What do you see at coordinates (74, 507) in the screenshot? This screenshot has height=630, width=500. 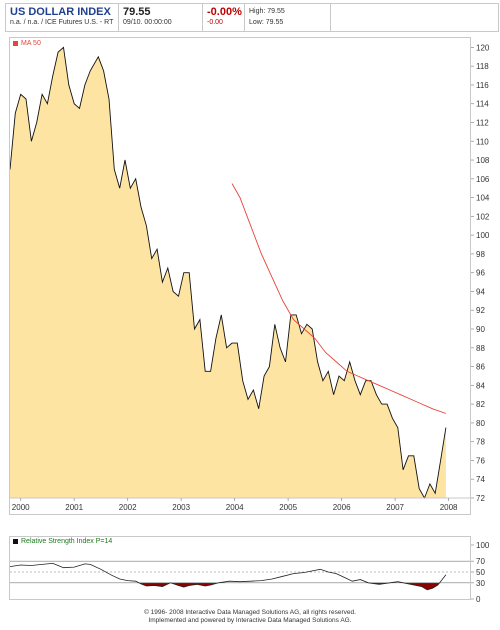 I see `x-tick-label: 2001` at bounding box center [74, 507].